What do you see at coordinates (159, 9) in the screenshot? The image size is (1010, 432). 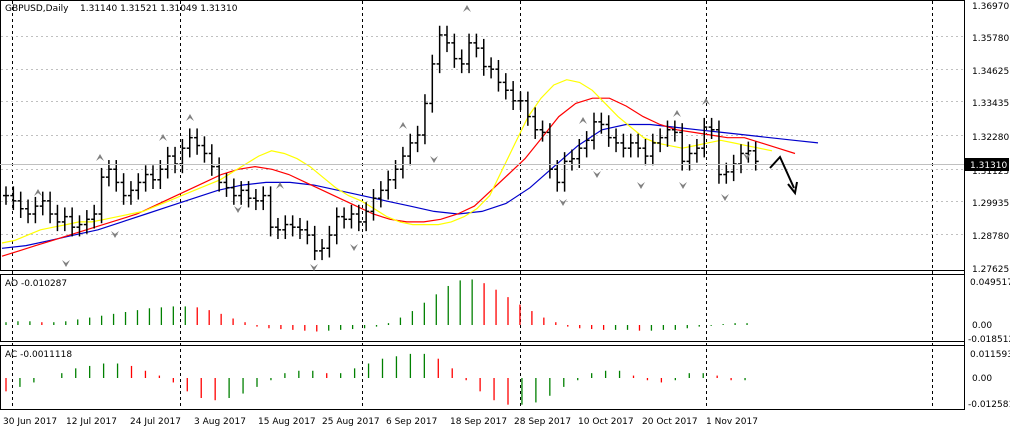 I see `ohlc-readout: 1.31140 1.31521 1.31049 1.31310` at bounding box center [159, 9].